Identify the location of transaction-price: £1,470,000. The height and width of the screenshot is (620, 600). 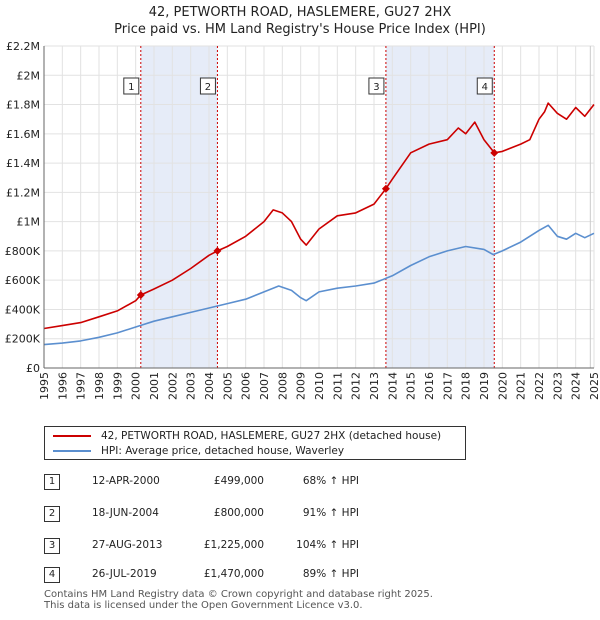
(233, 574).